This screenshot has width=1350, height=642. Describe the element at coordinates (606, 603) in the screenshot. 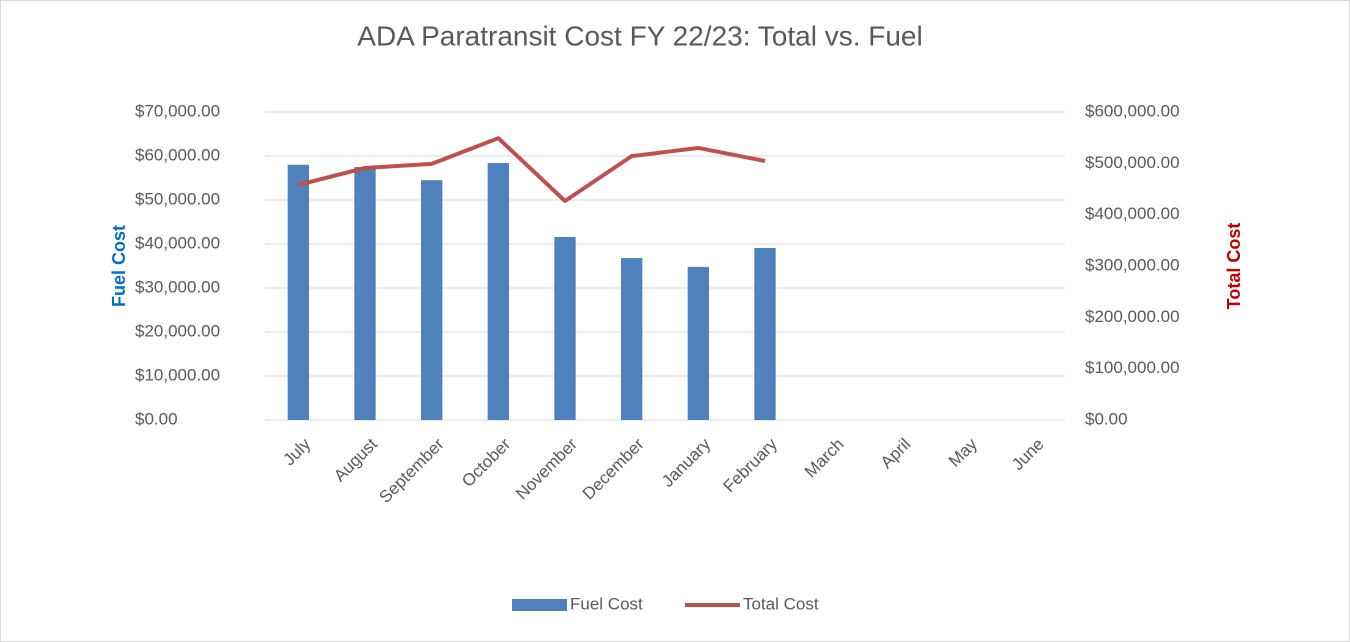

I see `legend-label: Fuel Cost` at that location.